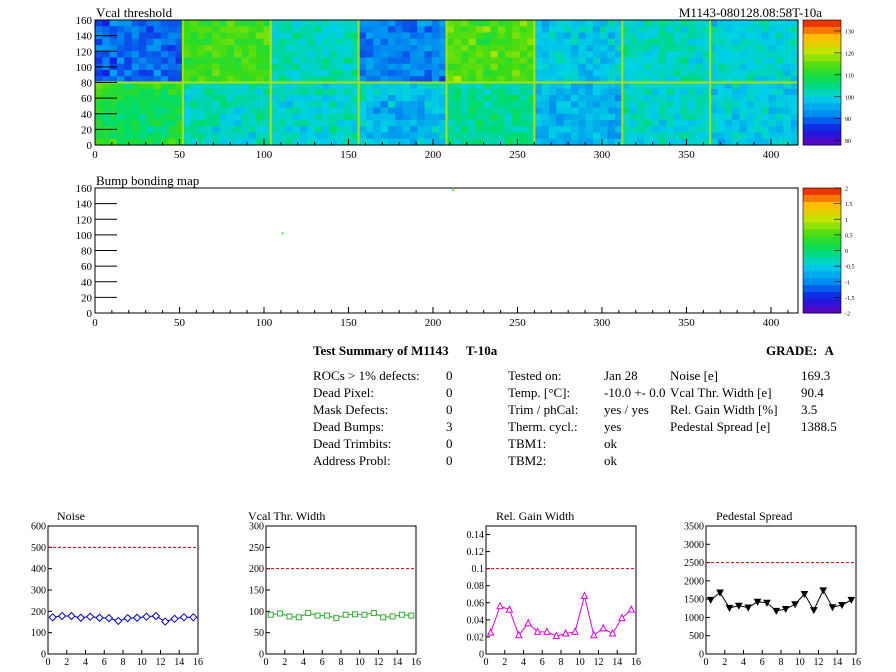  What do you see at coordinates (771, 155) in the screenshot?
I see `x-tick-label: 400` at bounding box center [771, 155].